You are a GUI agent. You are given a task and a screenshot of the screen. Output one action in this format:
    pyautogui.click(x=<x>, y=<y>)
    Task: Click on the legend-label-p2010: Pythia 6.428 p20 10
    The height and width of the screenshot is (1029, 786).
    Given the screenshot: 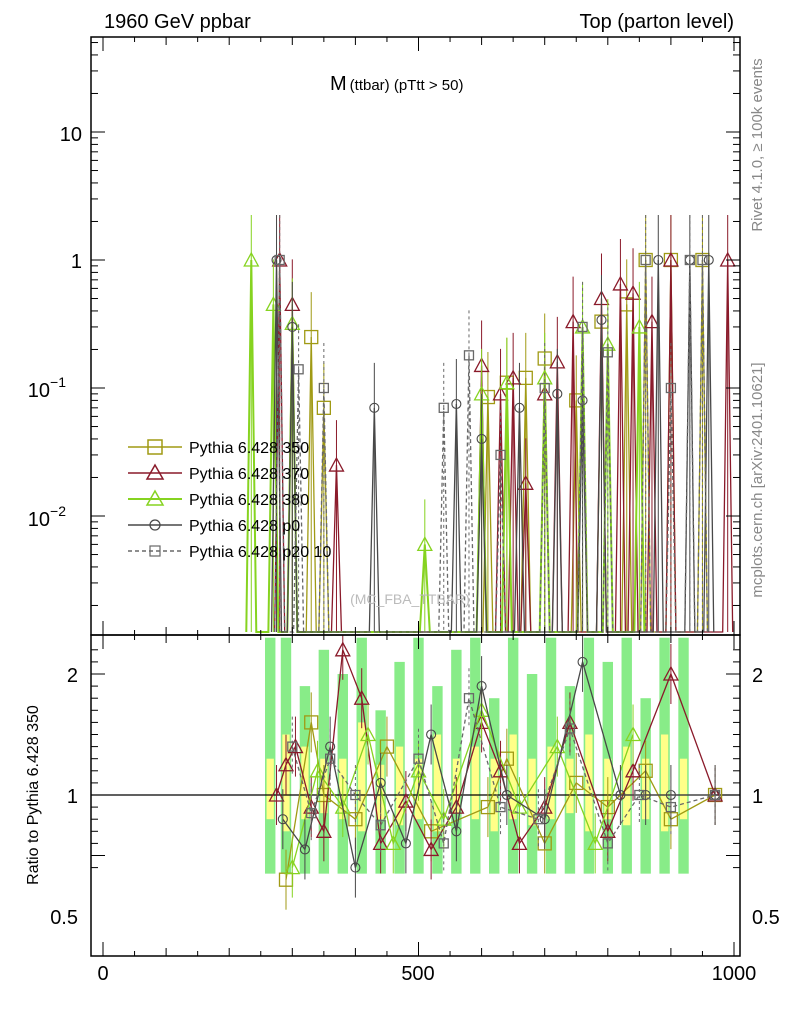 What is the action you would take?
    pyautogui.click(x=260, y=552)
    